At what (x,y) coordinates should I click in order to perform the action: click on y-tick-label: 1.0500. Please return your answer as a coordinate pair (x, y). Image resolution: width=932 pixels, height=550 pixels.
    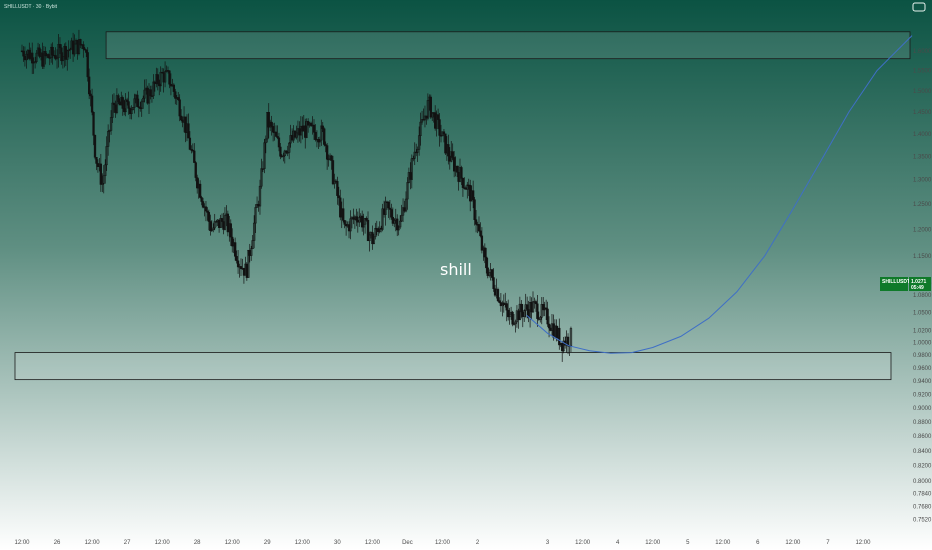
    Looking at the image, I should click on (922, 313).